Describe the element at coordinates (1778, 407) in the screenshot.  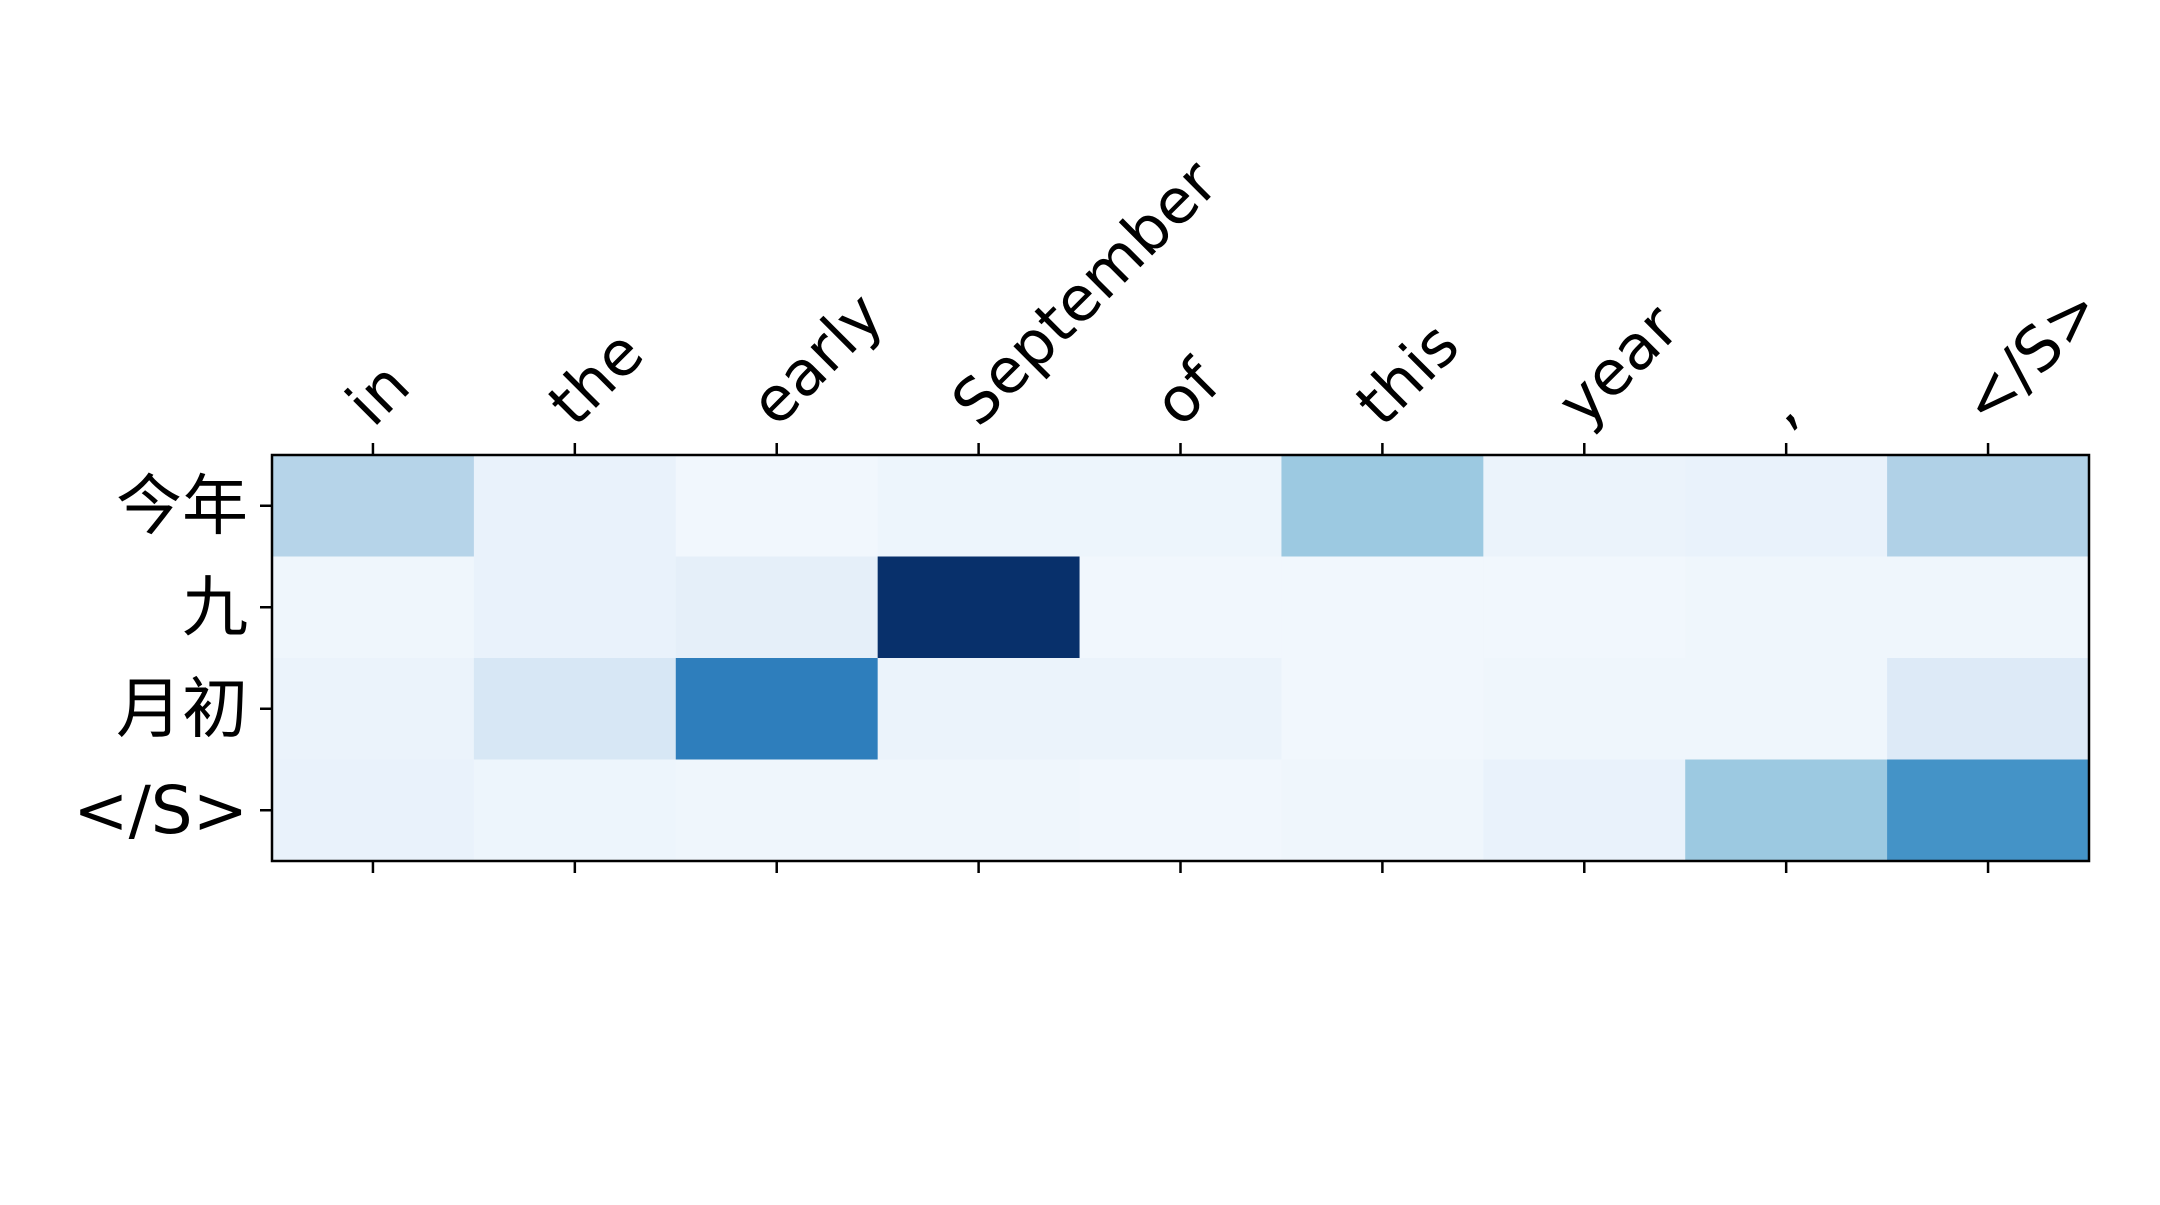
I see `x-tick-label: ,` at that location.